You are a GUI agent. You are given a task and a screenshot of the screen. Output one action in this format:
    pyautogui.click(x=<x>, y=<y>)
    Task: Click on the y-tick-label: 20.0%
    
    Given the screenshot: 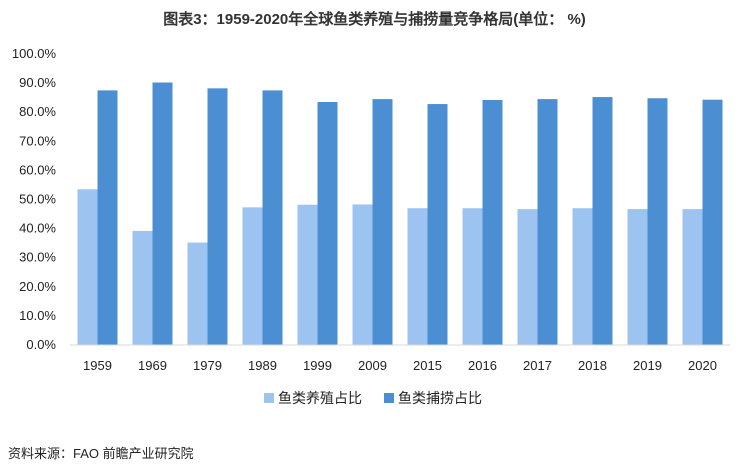 What is the action you would take?
    pyautogui.click(x=37, y=286)
    